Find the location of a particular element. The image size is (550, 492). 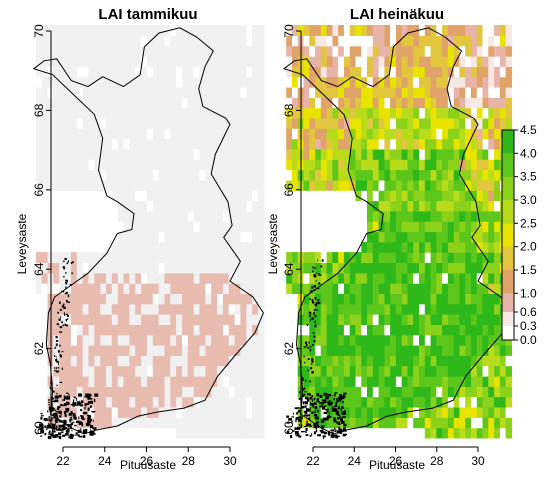

southwest-archipelago-july is located at coordinates (317, 349).